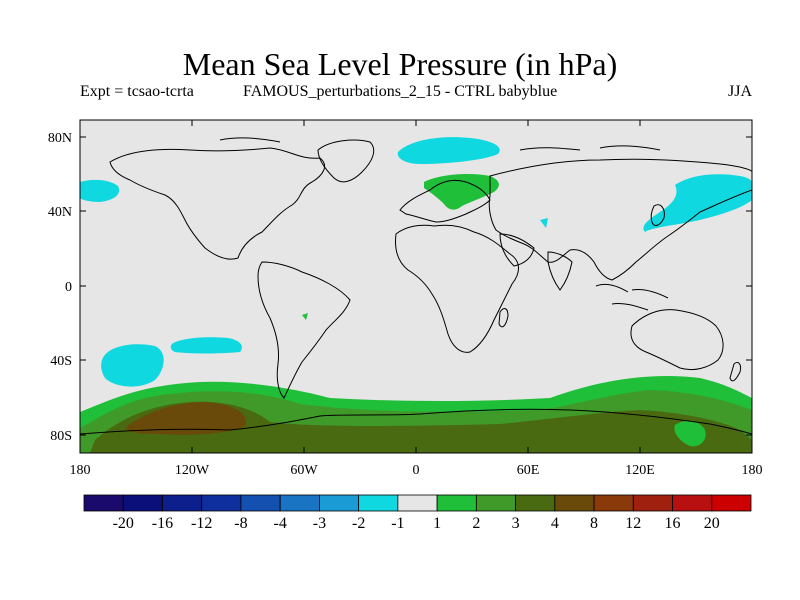 The height and width of the screenshot is (600, 800). I want to click on coast-japan, so click(657, 215).